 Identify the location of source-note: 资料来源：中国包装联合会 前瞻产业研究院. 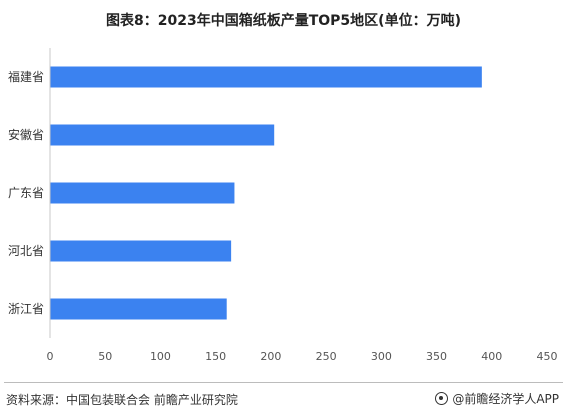
(122, 400).